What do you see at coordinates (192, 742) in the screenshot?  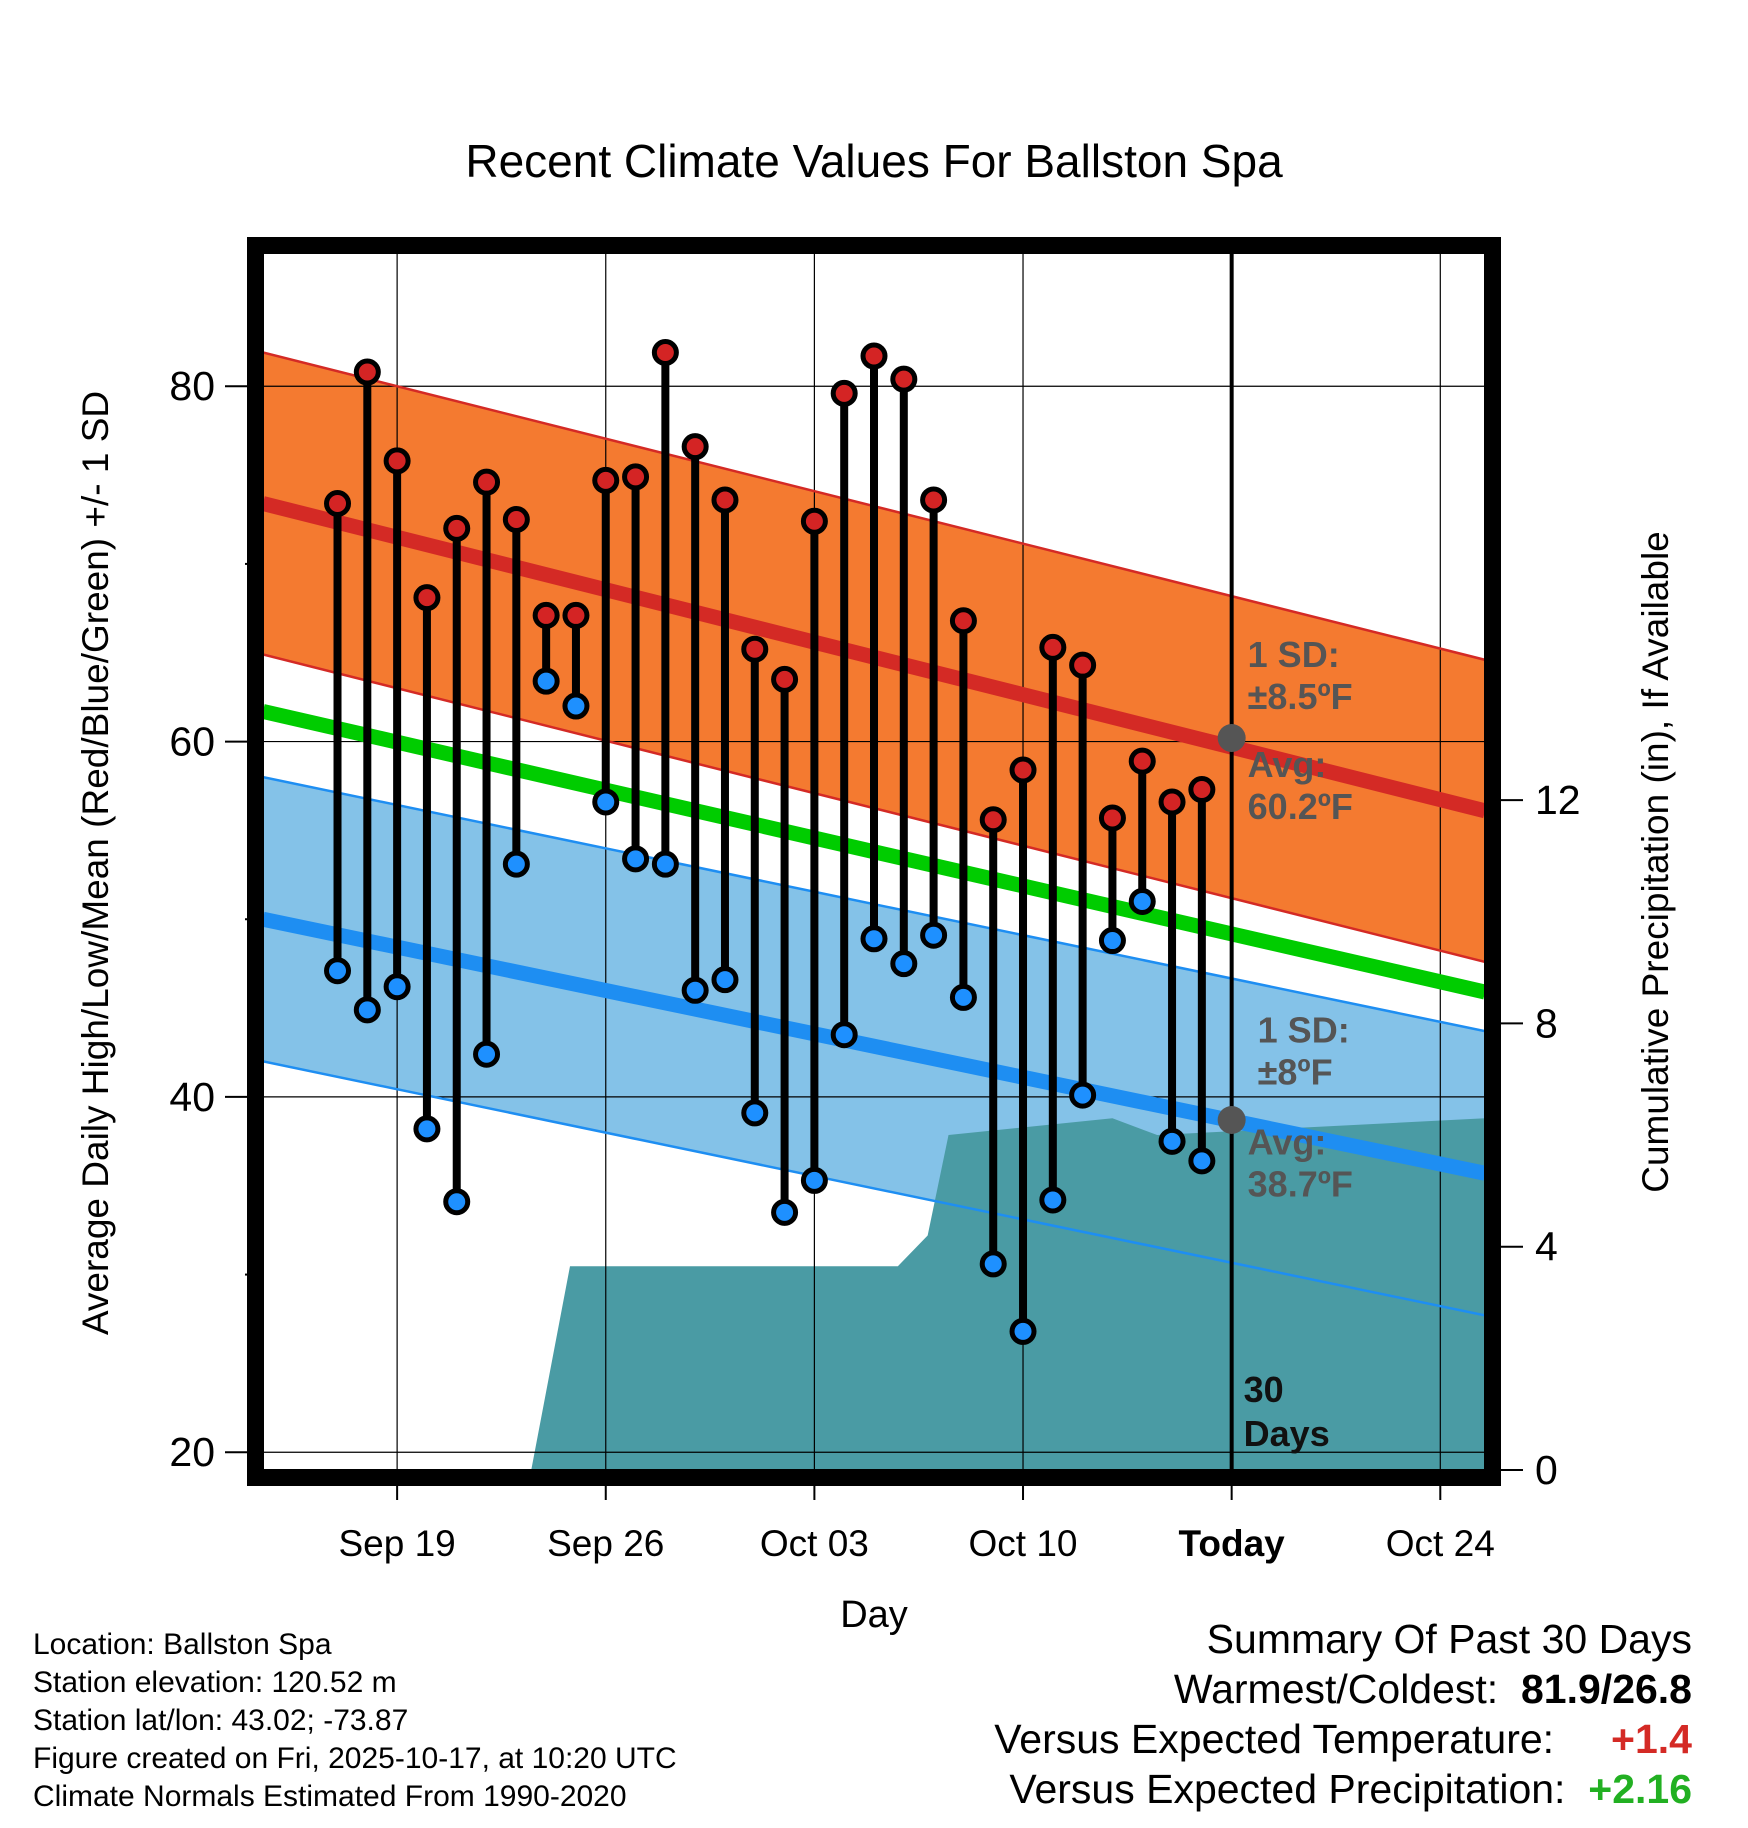 I see `y-tick-label: 60` at bounding box center [192, 742].